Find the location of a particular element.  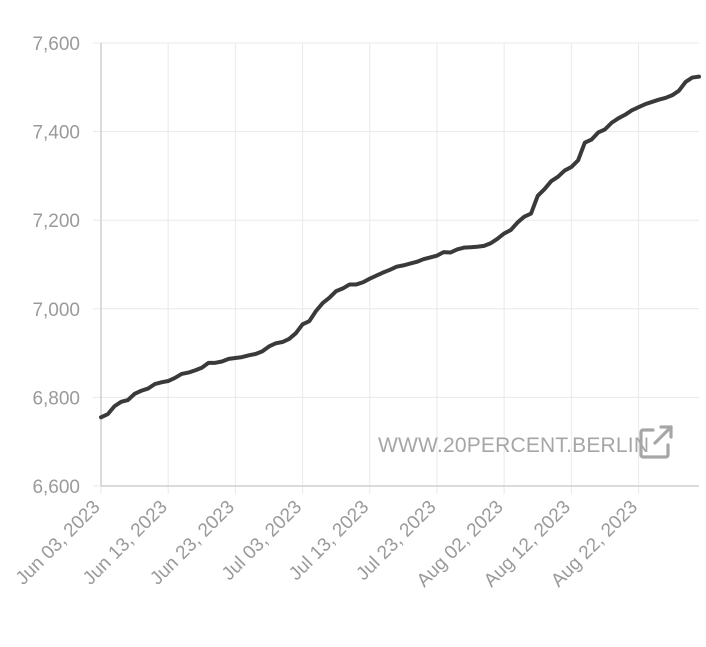

external-link-icon is located at coordinates (656, 442).